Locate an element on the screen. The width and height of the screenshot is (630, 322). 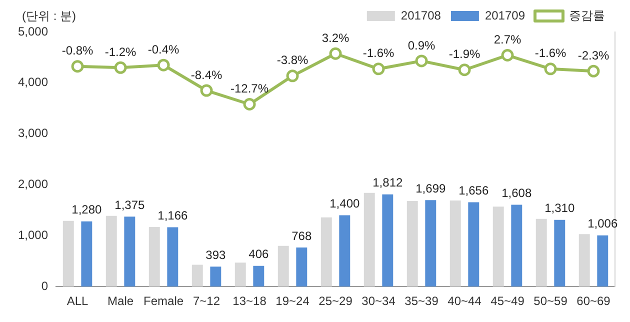
y-tick-label: 1,000 is located at coordinates (33, 235).